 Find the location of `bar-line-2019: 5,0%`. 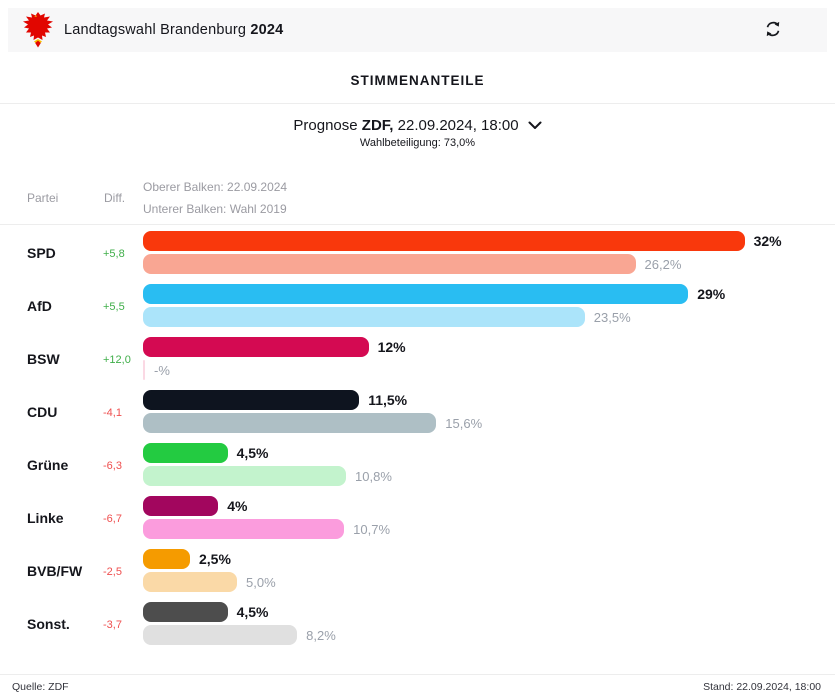

bar-line-2019: 5,0% is located at coordinates (489, 582).